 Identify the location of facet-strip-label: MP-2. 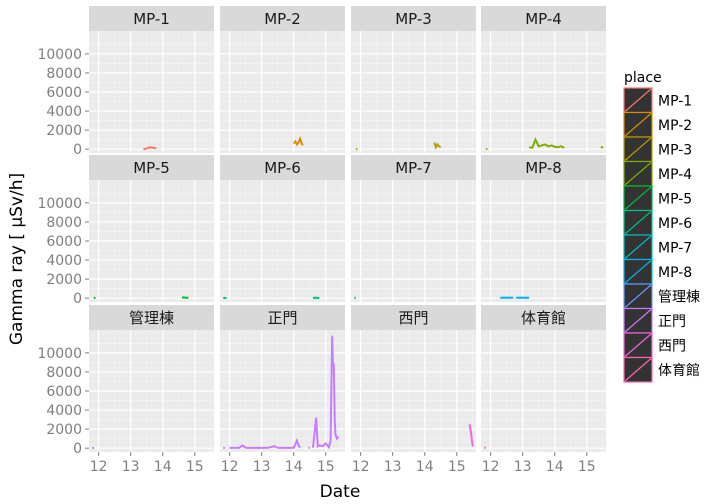
(282, 19).